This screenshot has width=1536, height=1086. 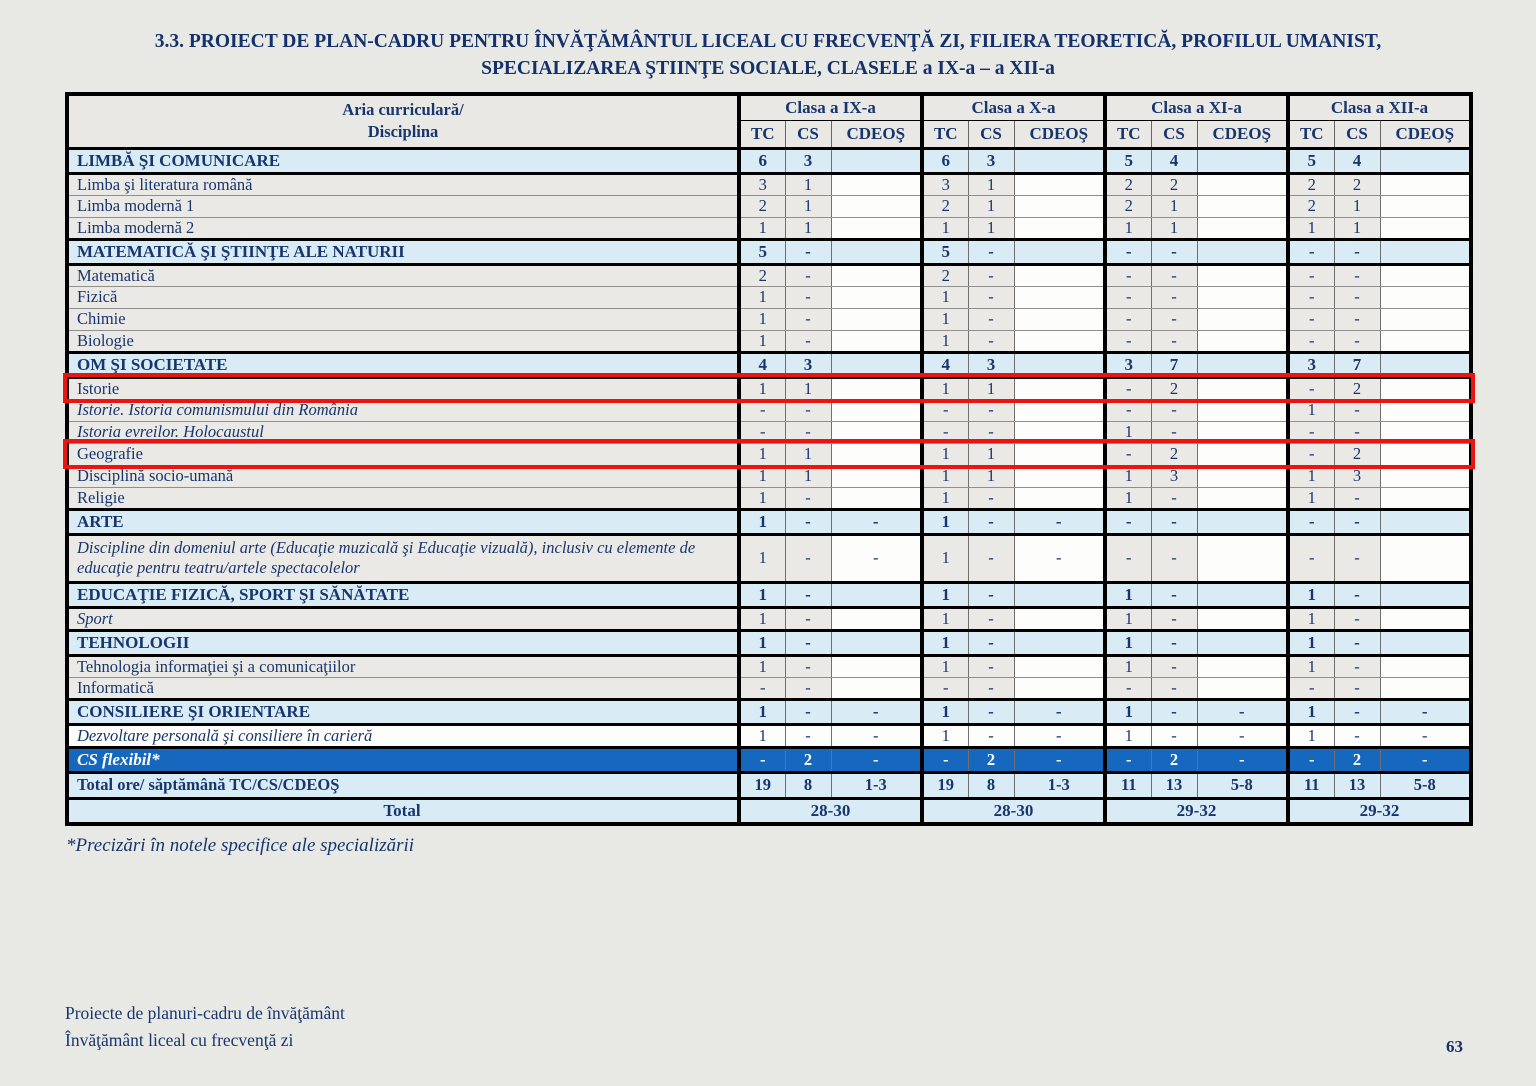 What do you see at coordinates (770, 160) in the screenshot?
I see `table-row: LIMBĂ ŞI COMUNICARE 6 3 6 3 5 4 5 4` at bounding box center [770, 160].